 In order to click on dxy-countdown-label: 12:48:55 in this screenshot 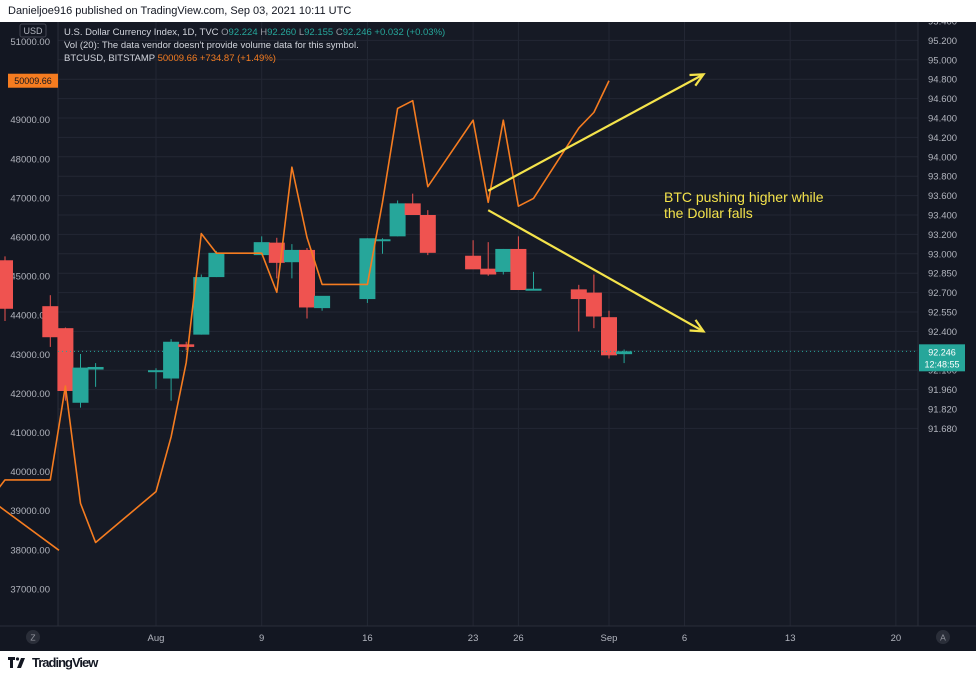, I will do `click(941, 364)`.